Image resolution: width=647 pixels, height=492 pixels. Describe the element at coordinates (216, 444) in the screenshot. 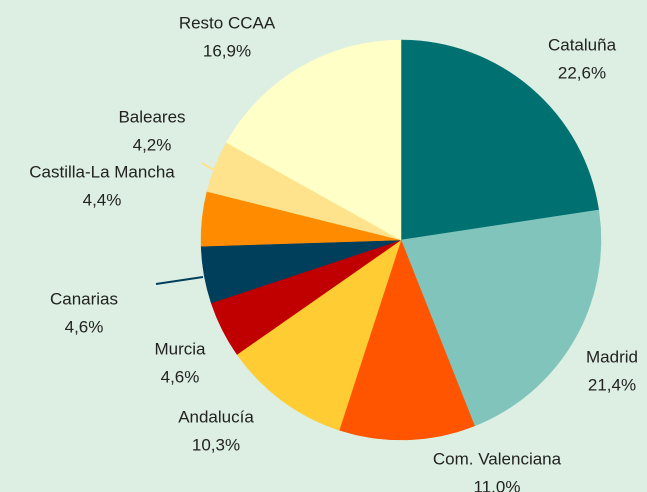

I see `slice-value: 10,3%` at that location.